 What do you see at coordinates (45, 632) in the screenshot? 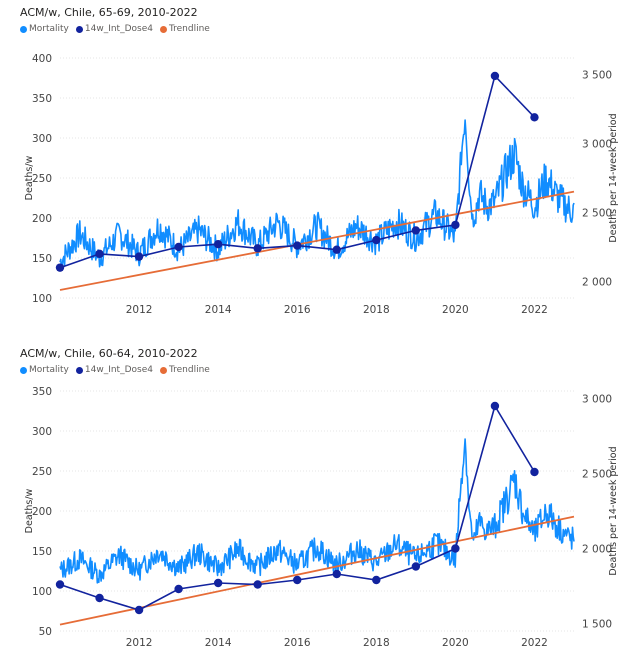
I see `y-tick-label: 50` at bounding box center [45, 632].